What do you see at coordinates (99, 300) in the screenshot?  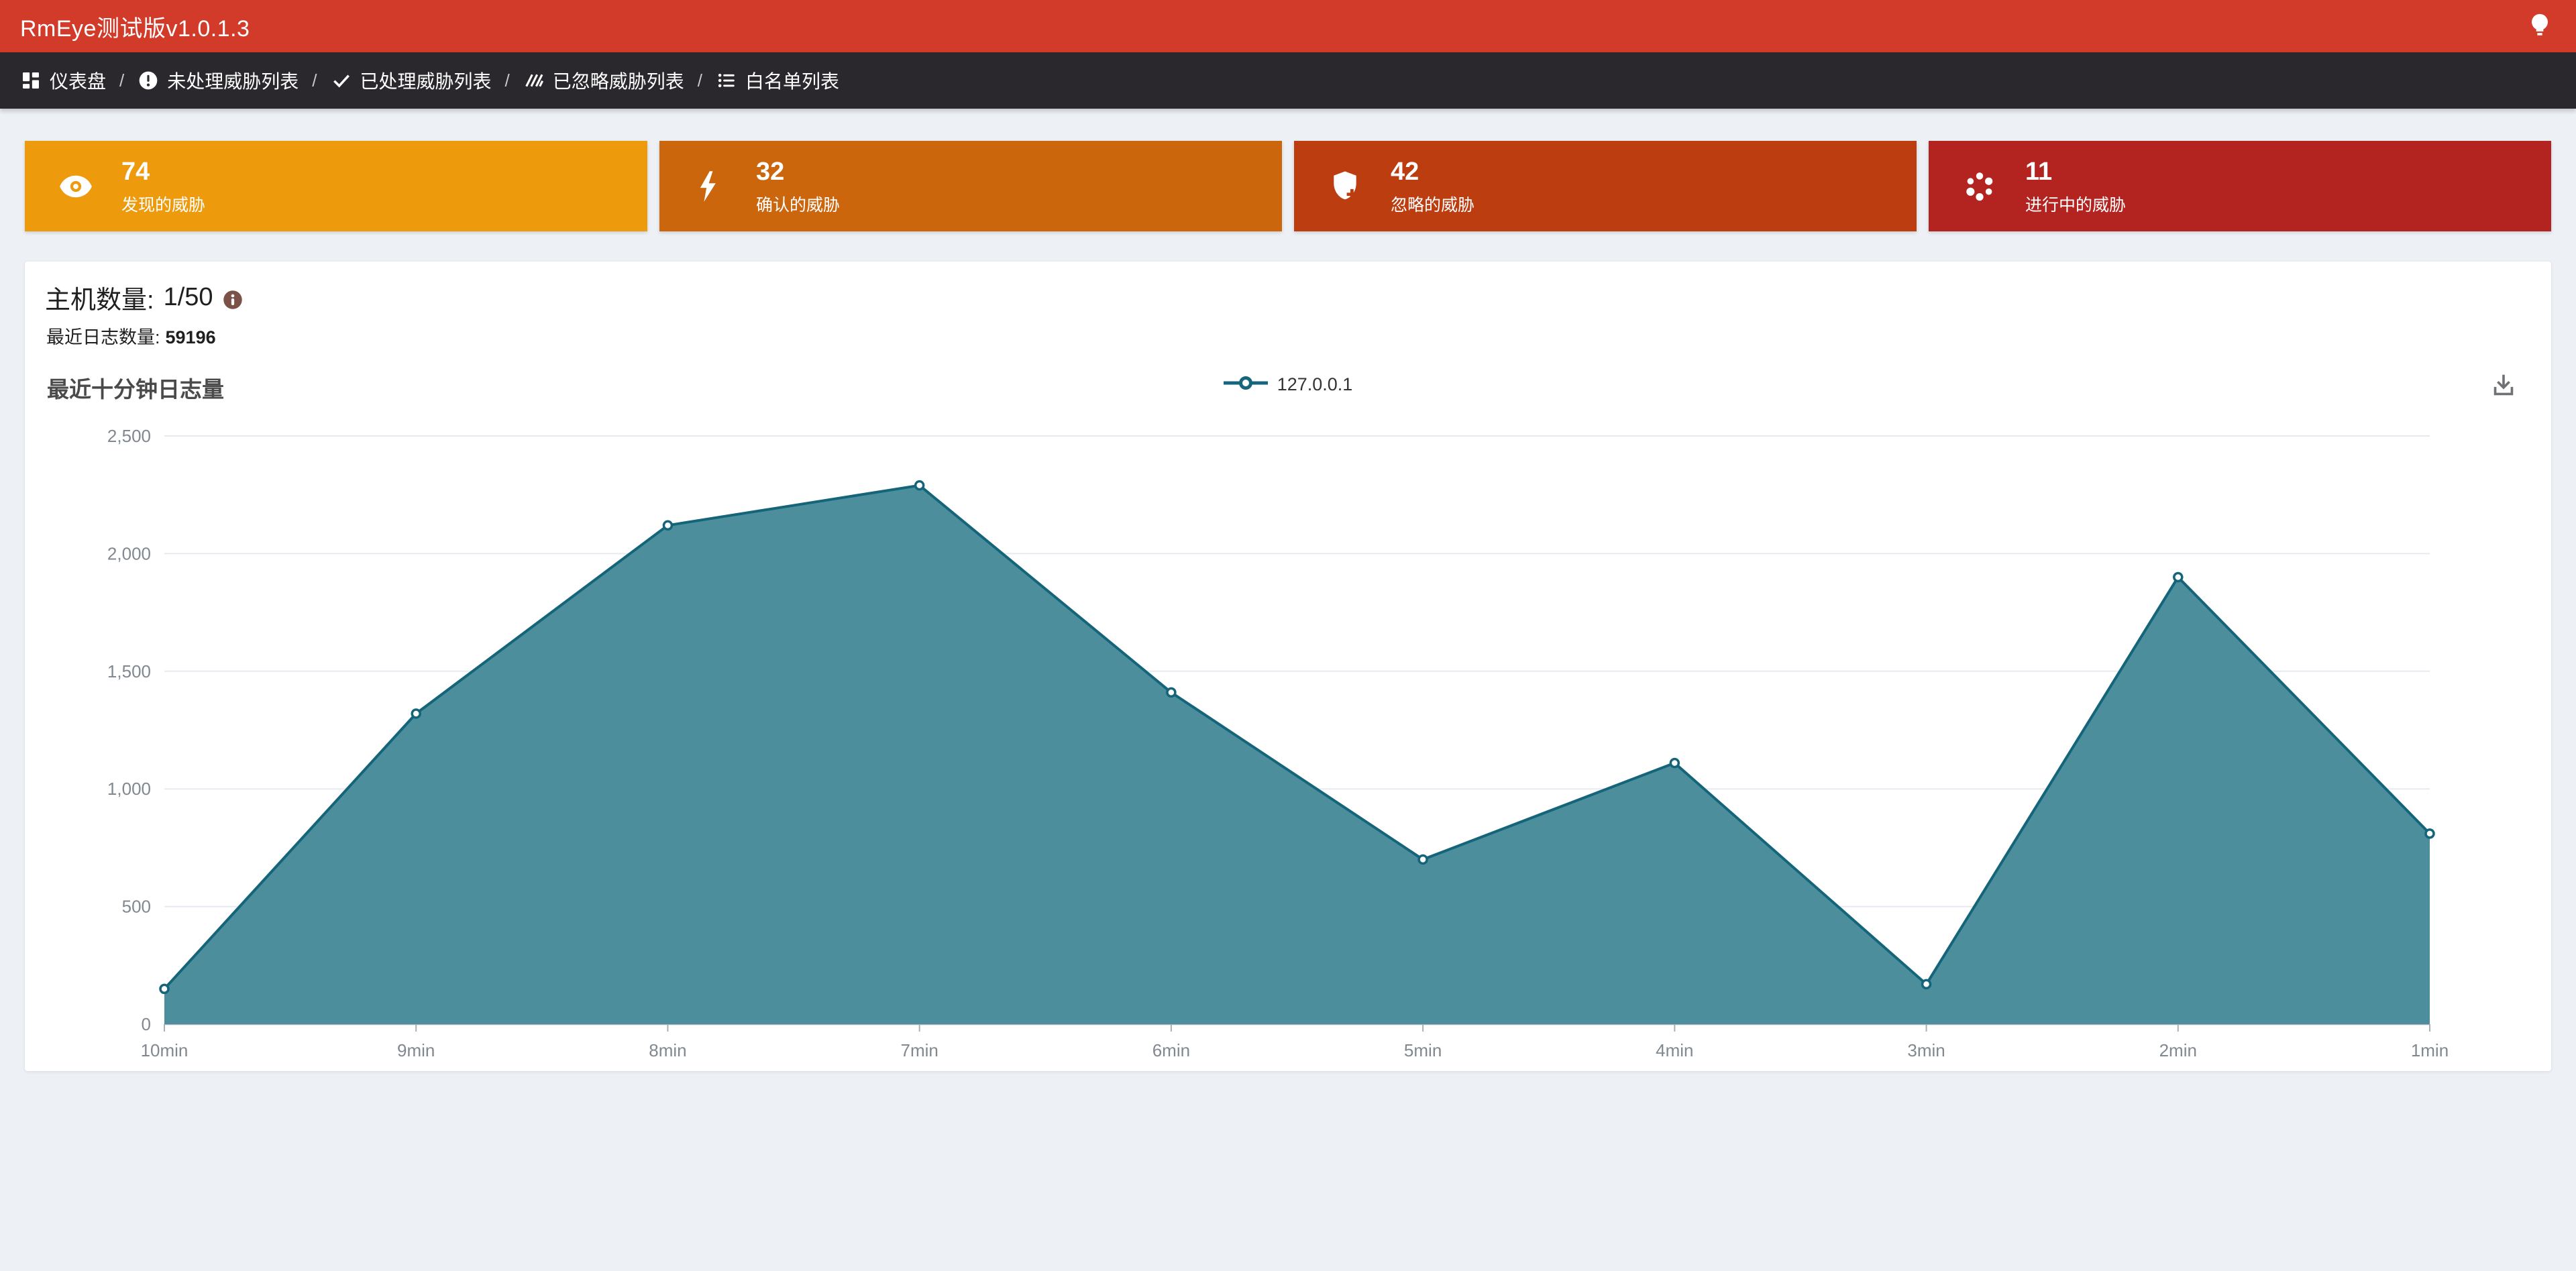 I see `host-count-label: 主机数量:` at bounding box center [99, 300].